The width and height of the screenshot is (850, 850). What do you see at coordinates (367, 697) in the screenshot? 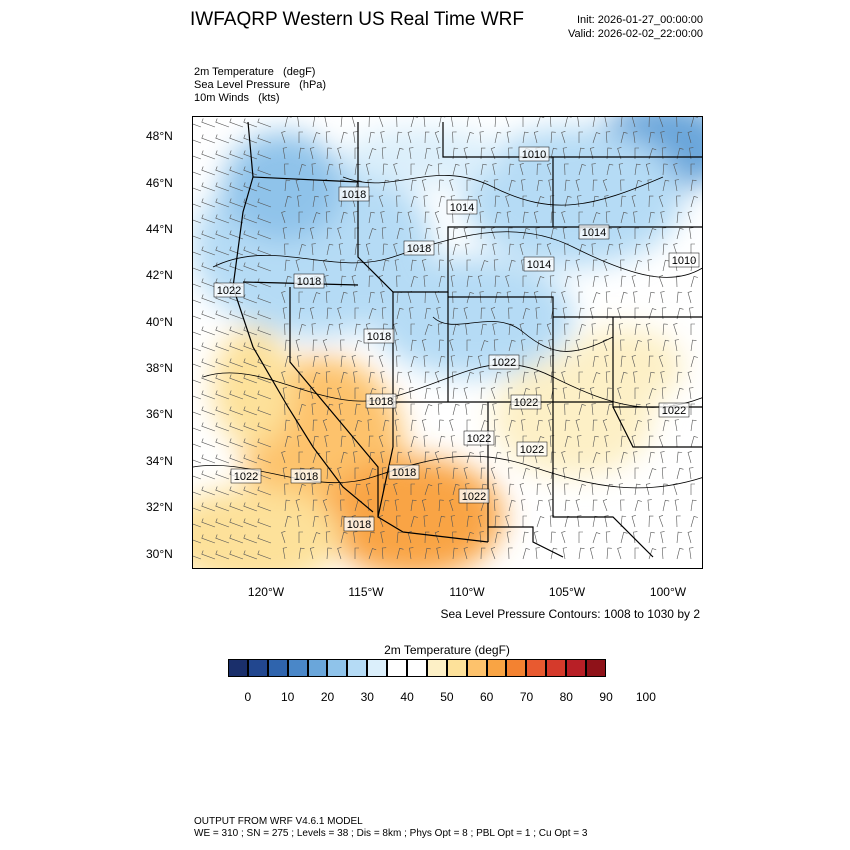
I see `colorbar-tick-label: 30` at bounding box center [367, 697].